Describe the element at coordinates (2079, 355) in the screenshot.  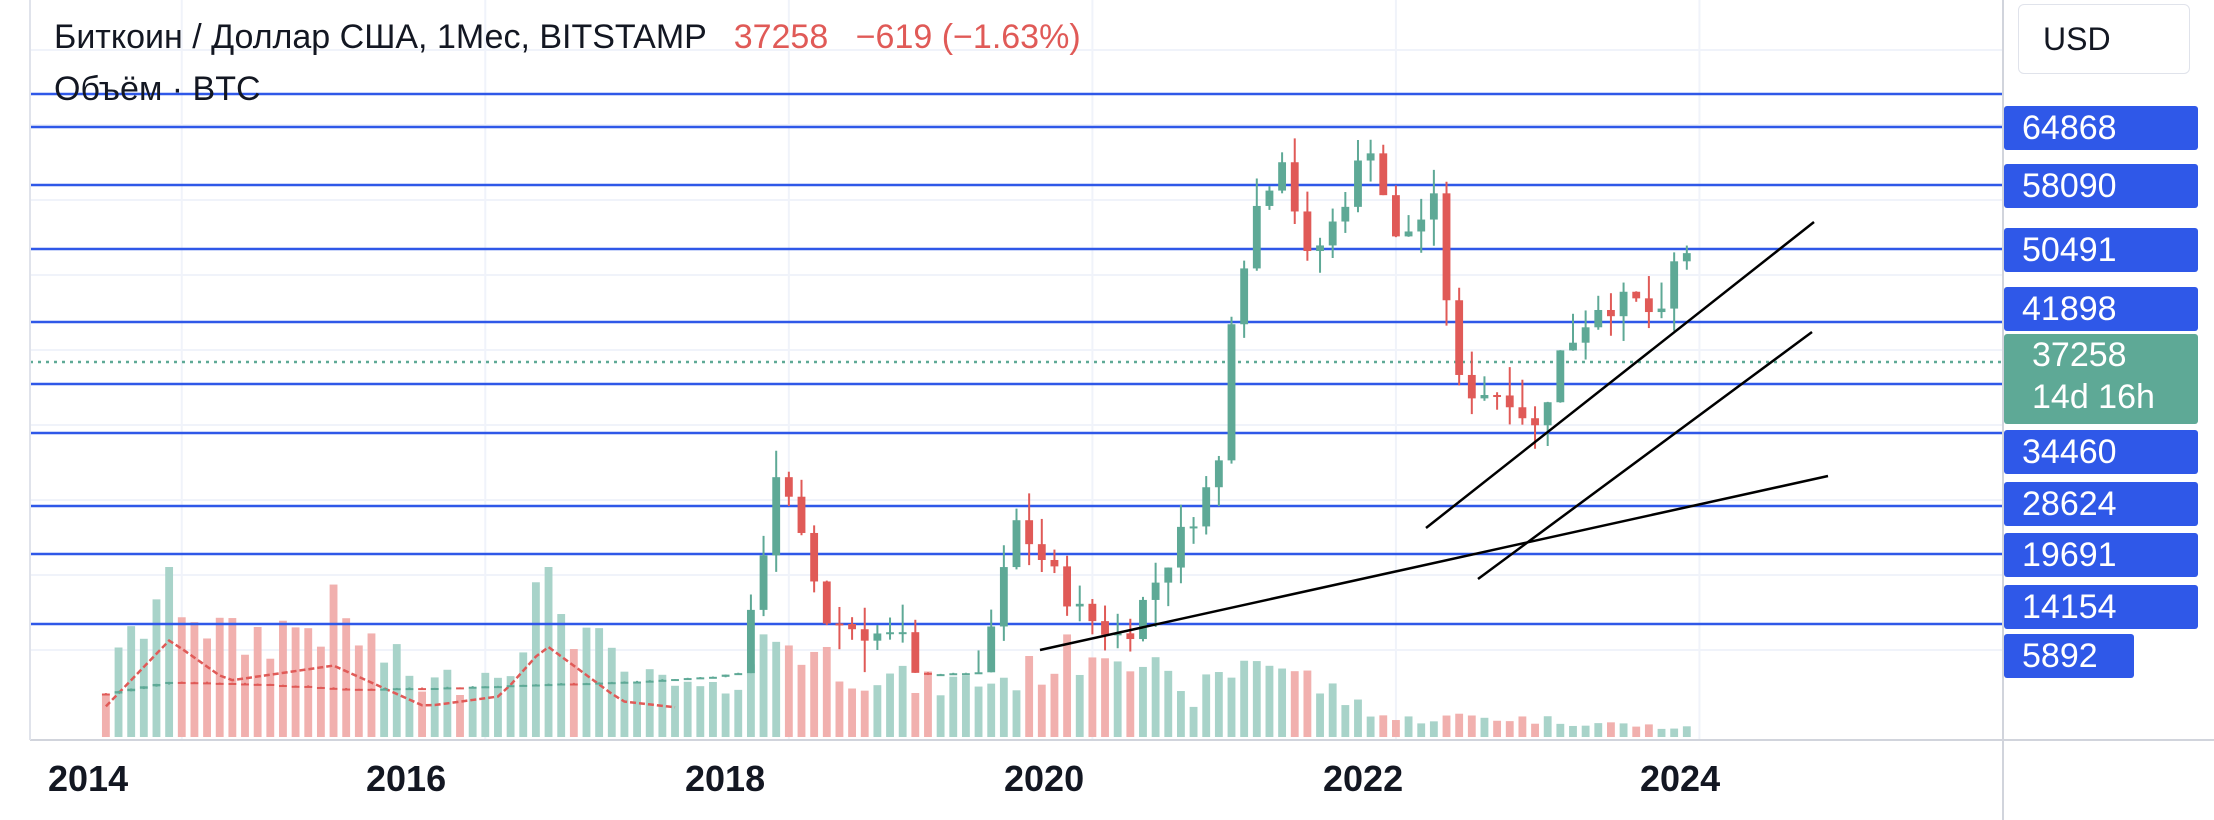
I see `current-price-value: 37258` at that location.